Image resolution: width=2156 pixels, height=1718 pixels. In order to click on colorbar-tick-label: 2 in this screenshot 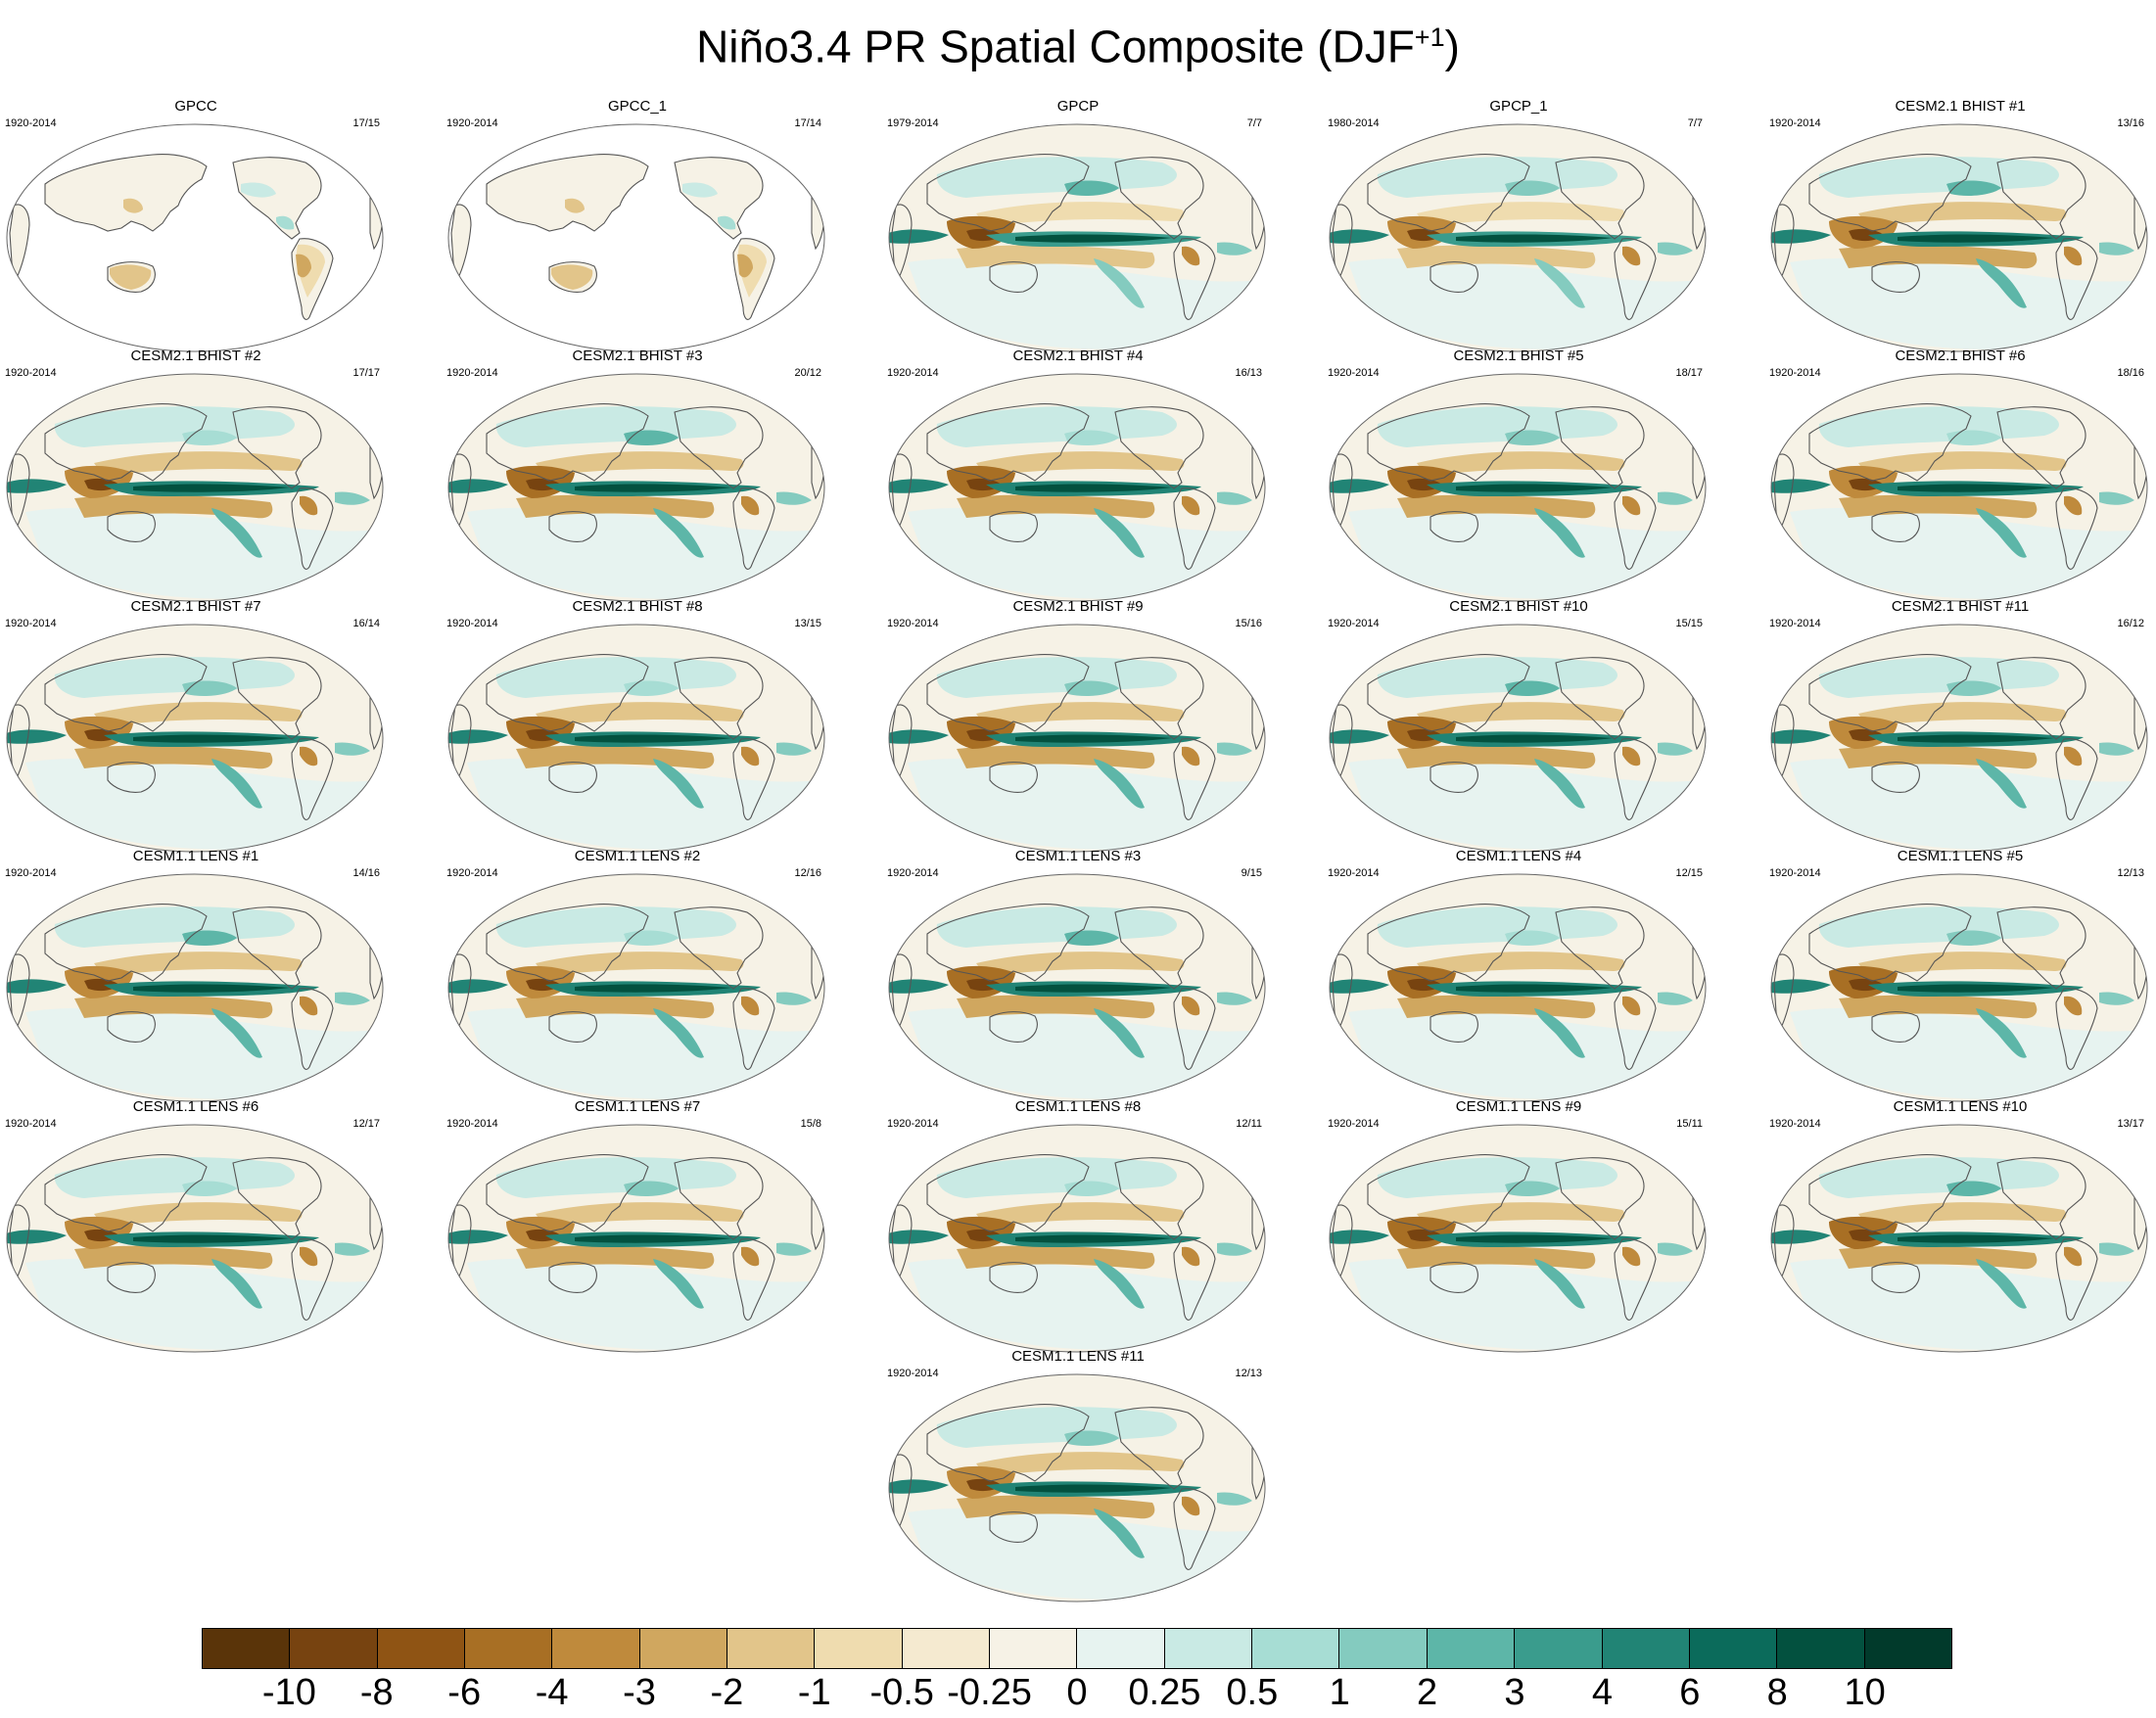, I will do `click(1427, 1692)`.